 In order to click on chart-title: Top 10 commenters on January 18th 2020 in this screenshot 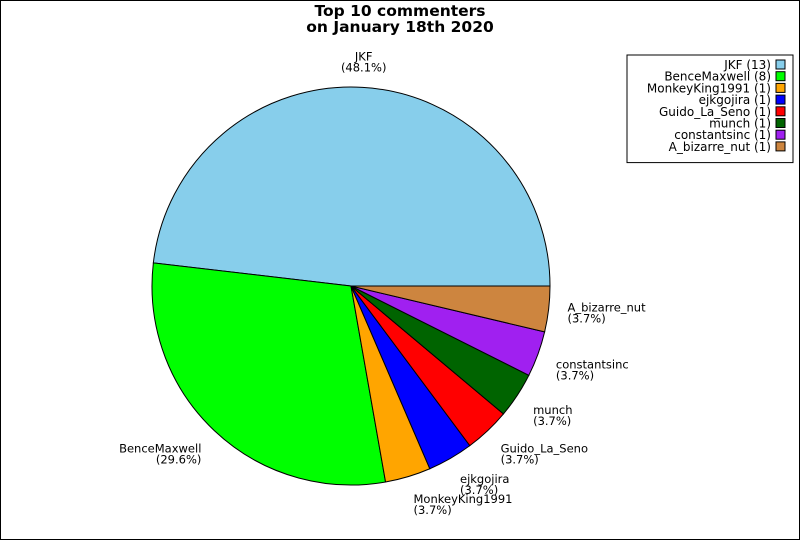, I will do `click(400, 19)`.